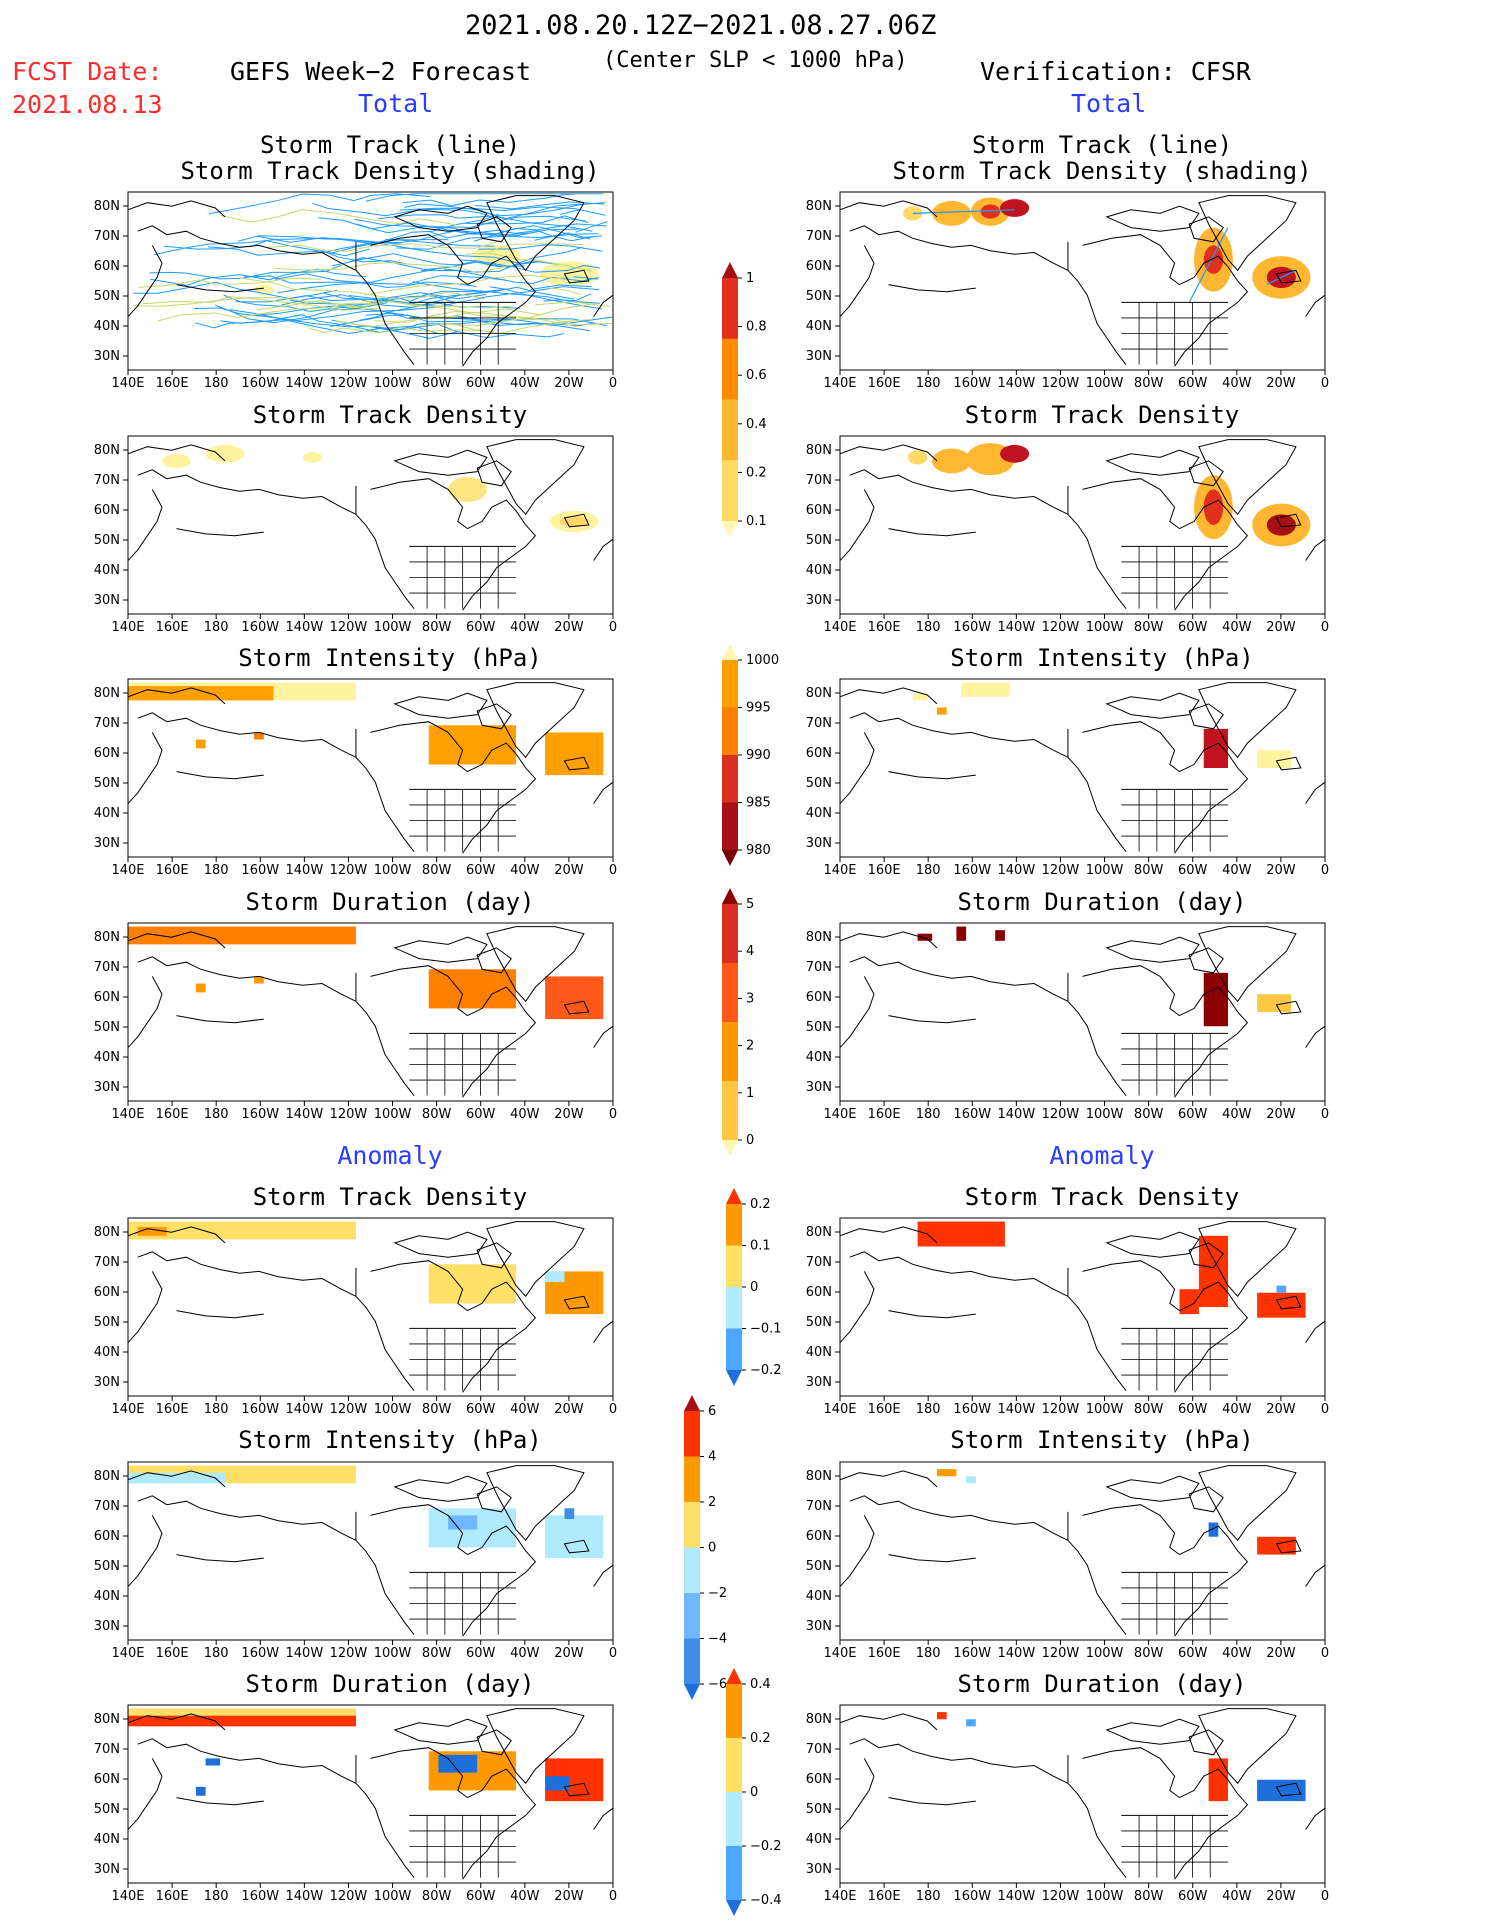 This screenshot has width=1487, height=1925. Describe the element at coordinates (760, 1684) in the screenshot. I see `colorbar-label: 0.4` at that location.